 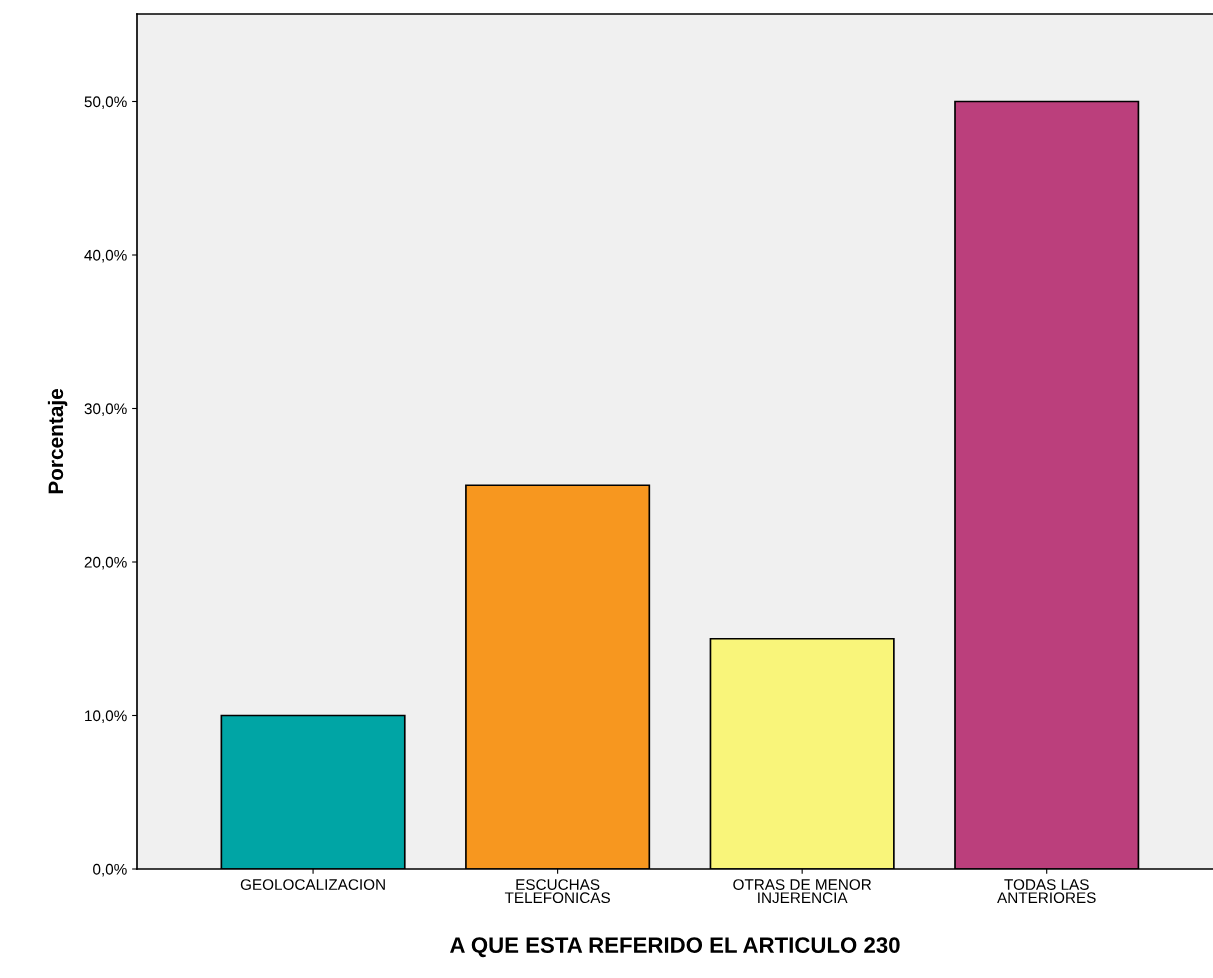 I want to click on y-tick-label: 40,0%, so click(x=105, y=256).